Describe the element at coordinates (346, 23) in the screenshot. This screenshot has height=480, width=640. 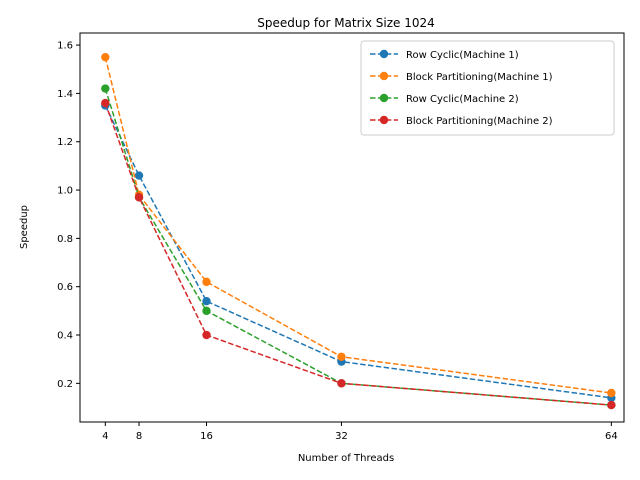
I see `chart-title: Speedup for Matrix Size 1024` at that location.